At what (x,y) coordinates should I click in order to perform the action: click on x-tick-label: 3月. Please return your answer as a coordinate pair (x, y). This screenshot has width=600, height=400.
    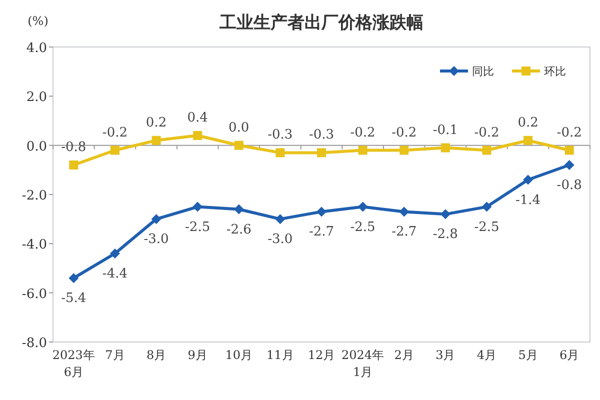
    Looking at the image, I should click on (446, 355).